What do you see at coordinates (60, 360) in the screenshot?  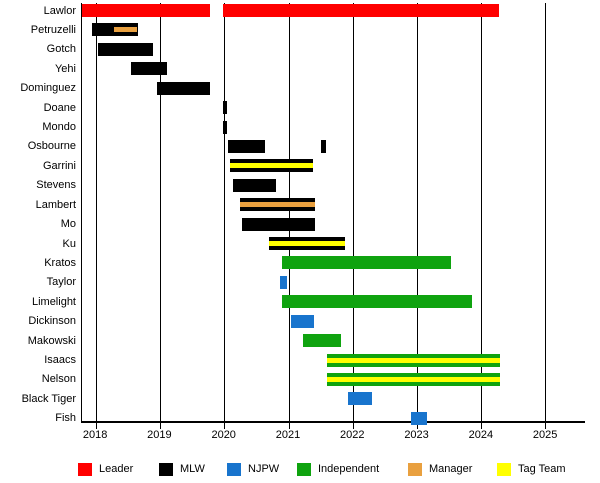 I see `row-label-isaacs: Isaacs` at bounding box center [60, 360].